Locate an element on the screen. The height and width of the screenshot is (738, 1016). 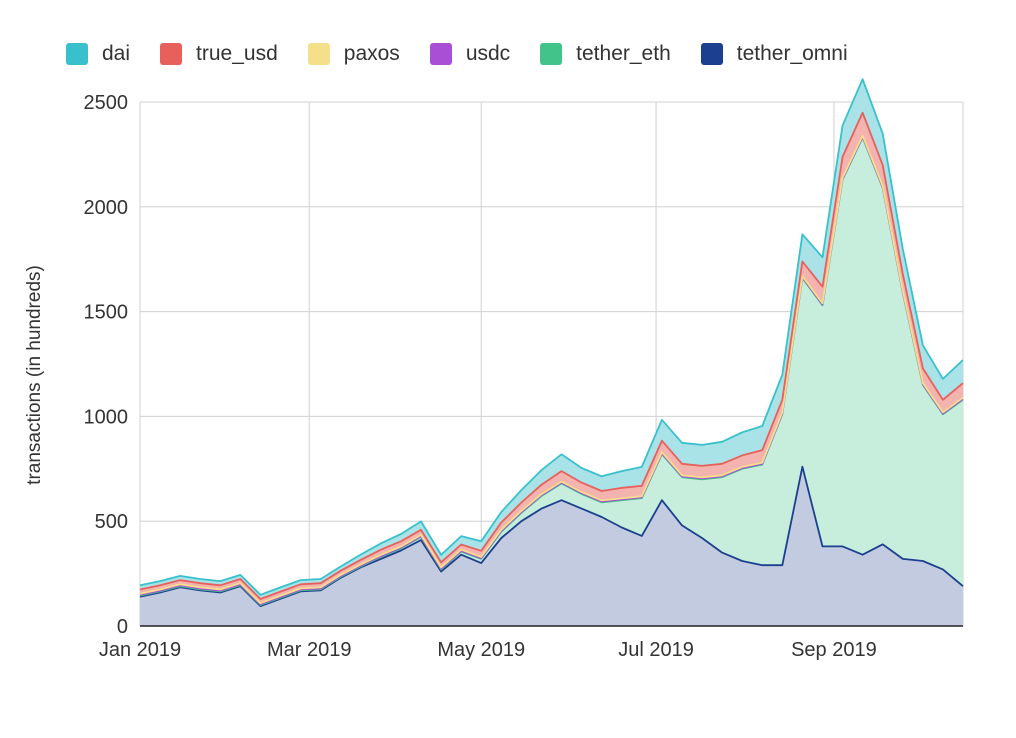
legend-label-tether-omni: tether_omni is located at coordinates (792, 53).